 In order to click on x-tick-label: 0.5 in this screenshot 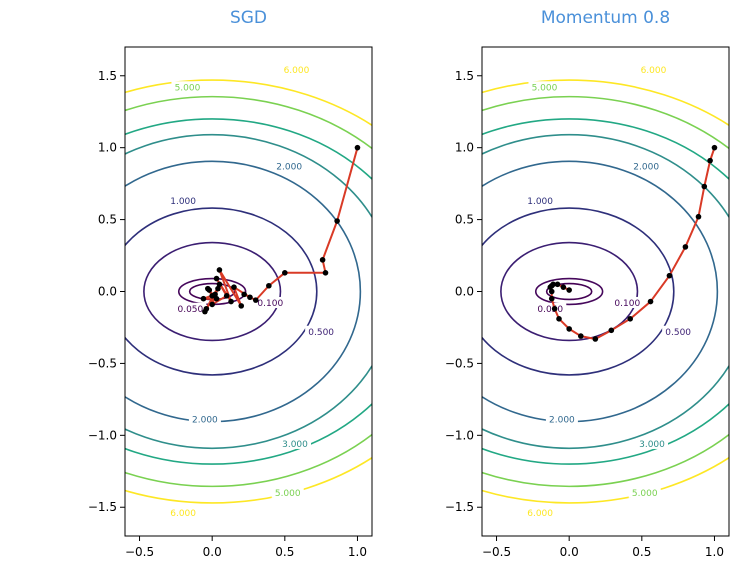, I will do `click(284, 552)`.